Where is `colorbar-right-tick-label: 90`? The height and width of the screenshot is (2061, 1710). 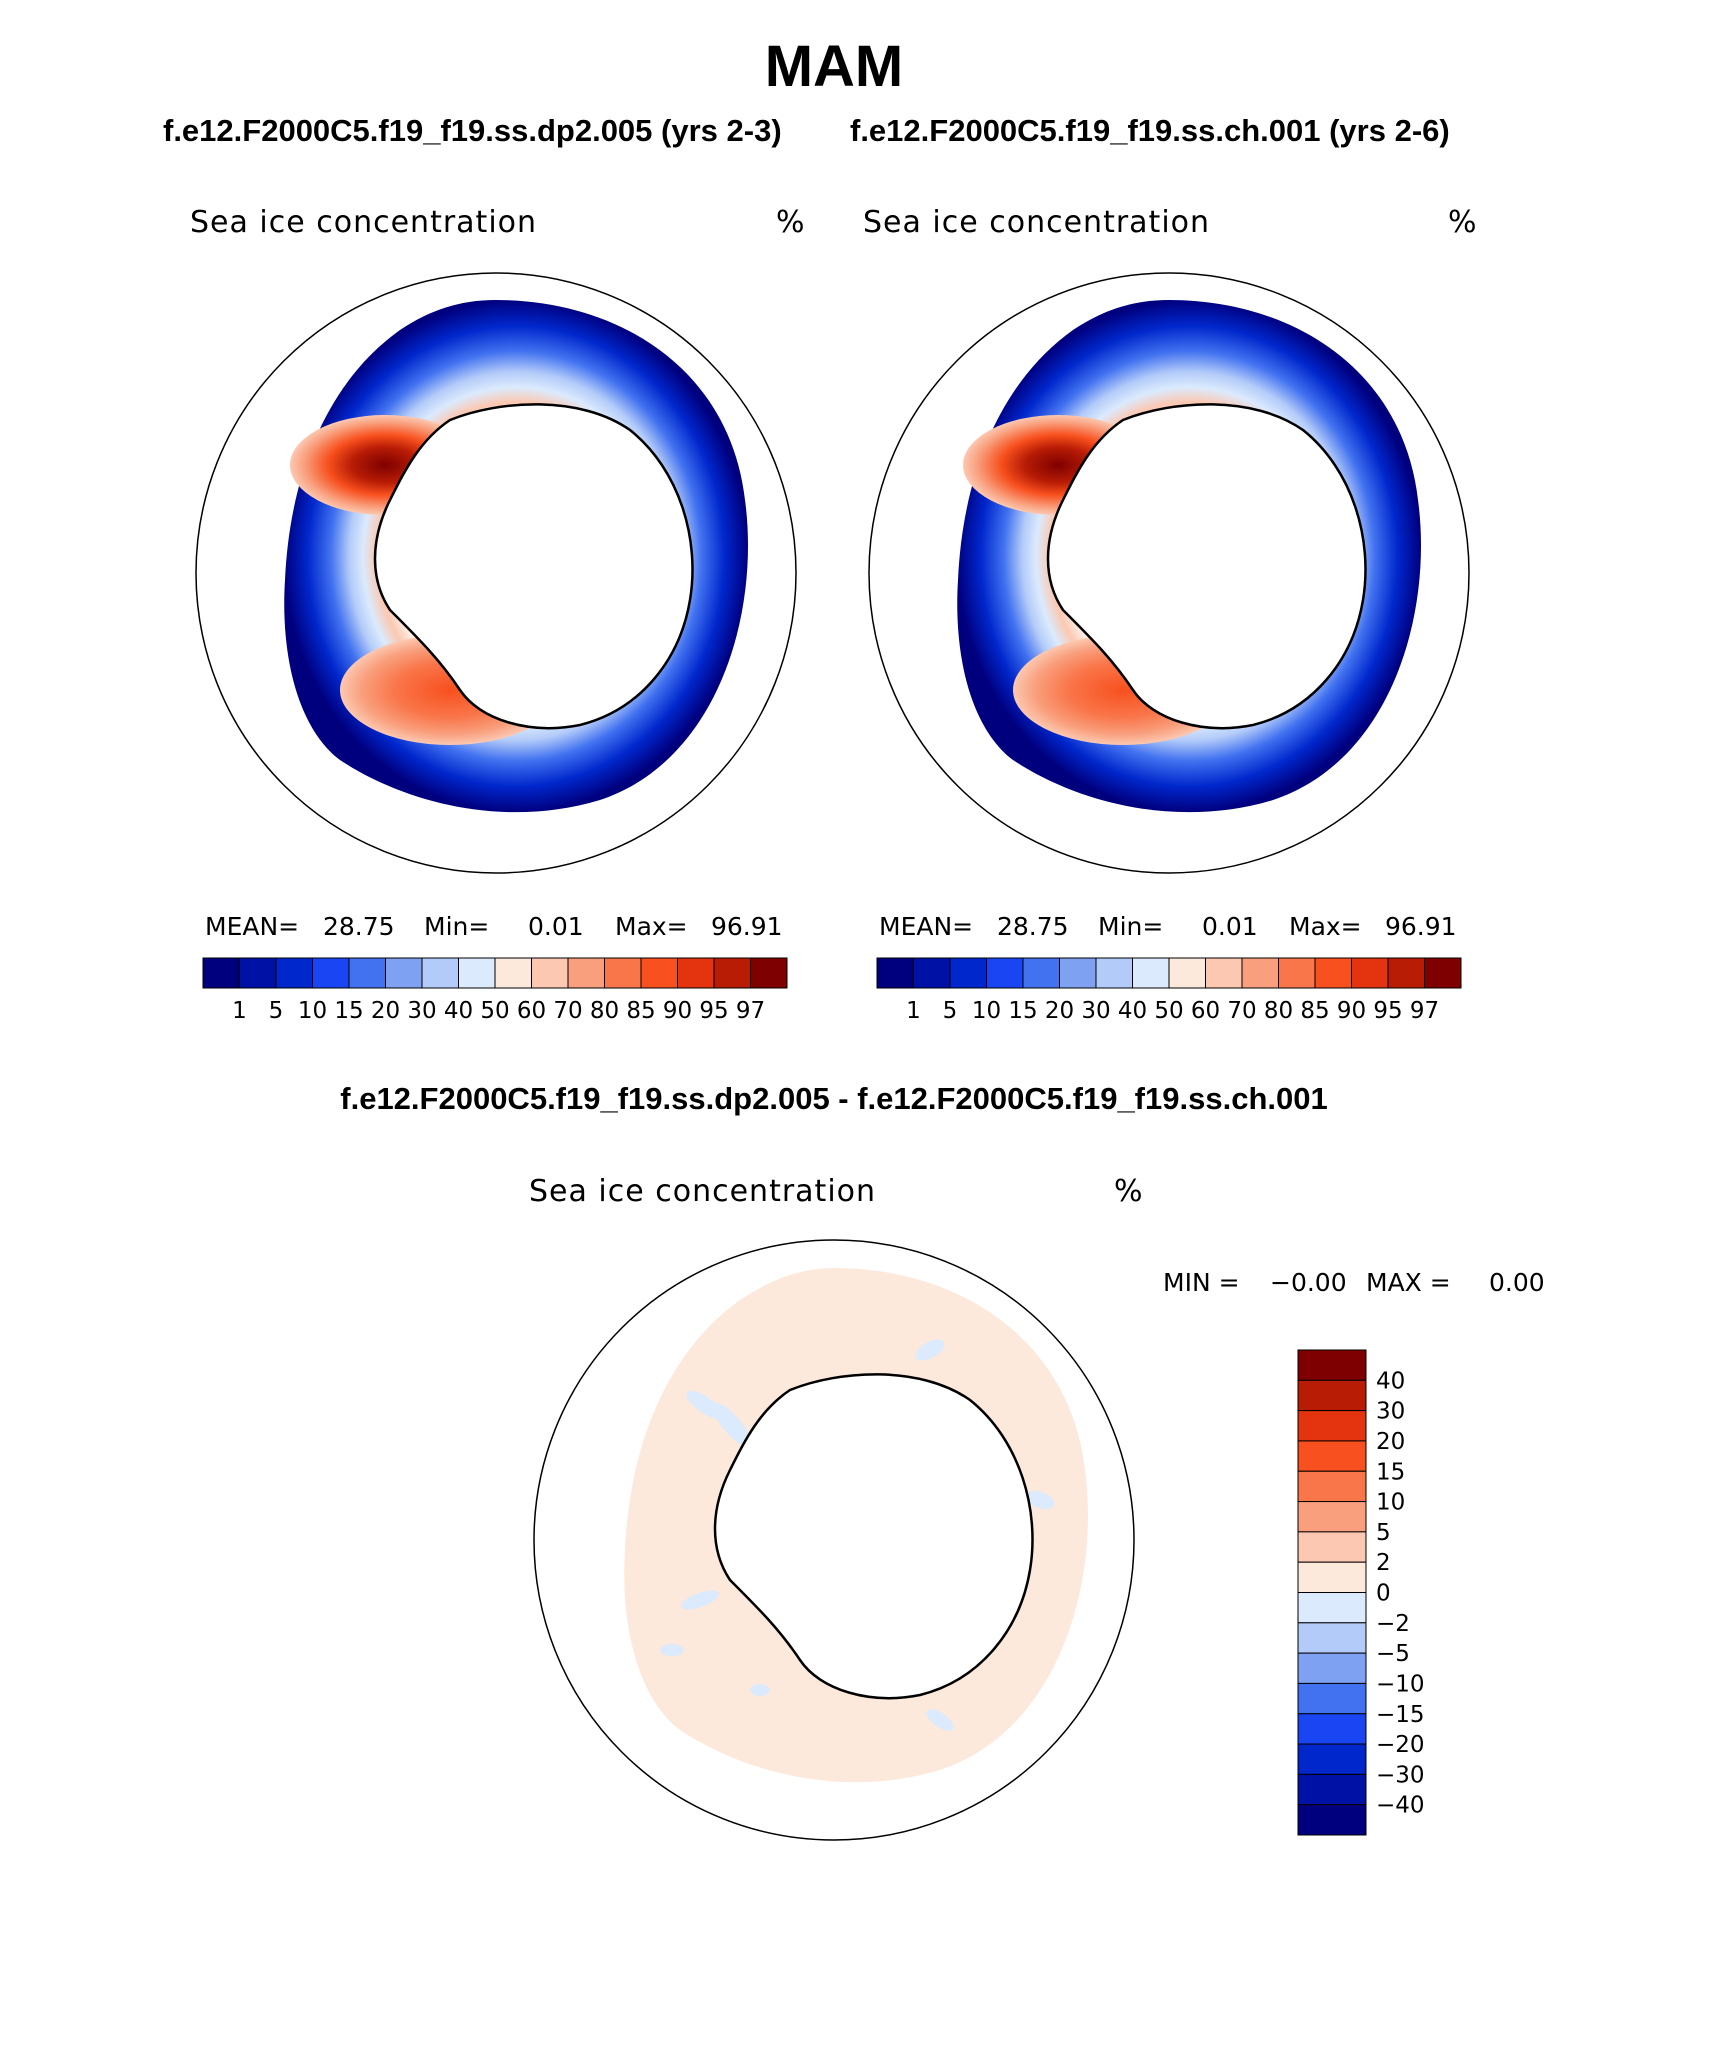
colorbar-right-tick-label: 90 is located at coordinates (1351, 1011).